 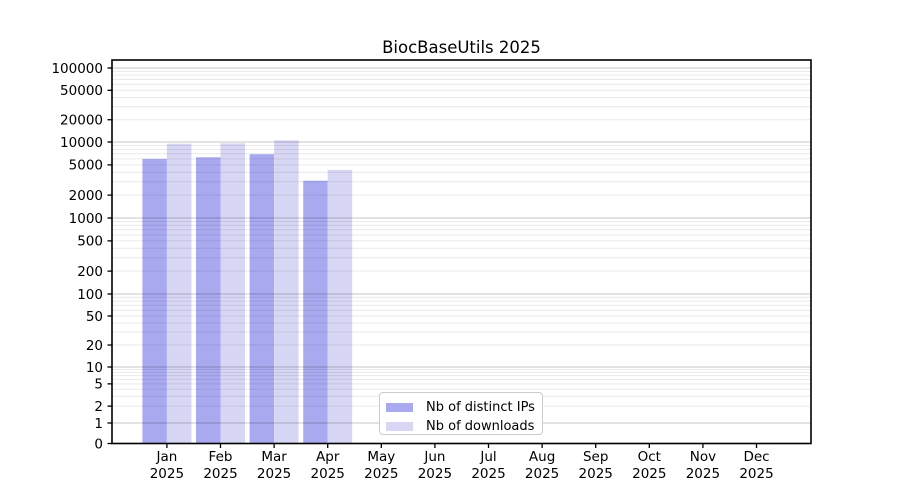 What do you see at coordinates (221, 457) in the screenshot?
I see `x-tick-label-month-feb: Feb` at bounding box center [221, 457].